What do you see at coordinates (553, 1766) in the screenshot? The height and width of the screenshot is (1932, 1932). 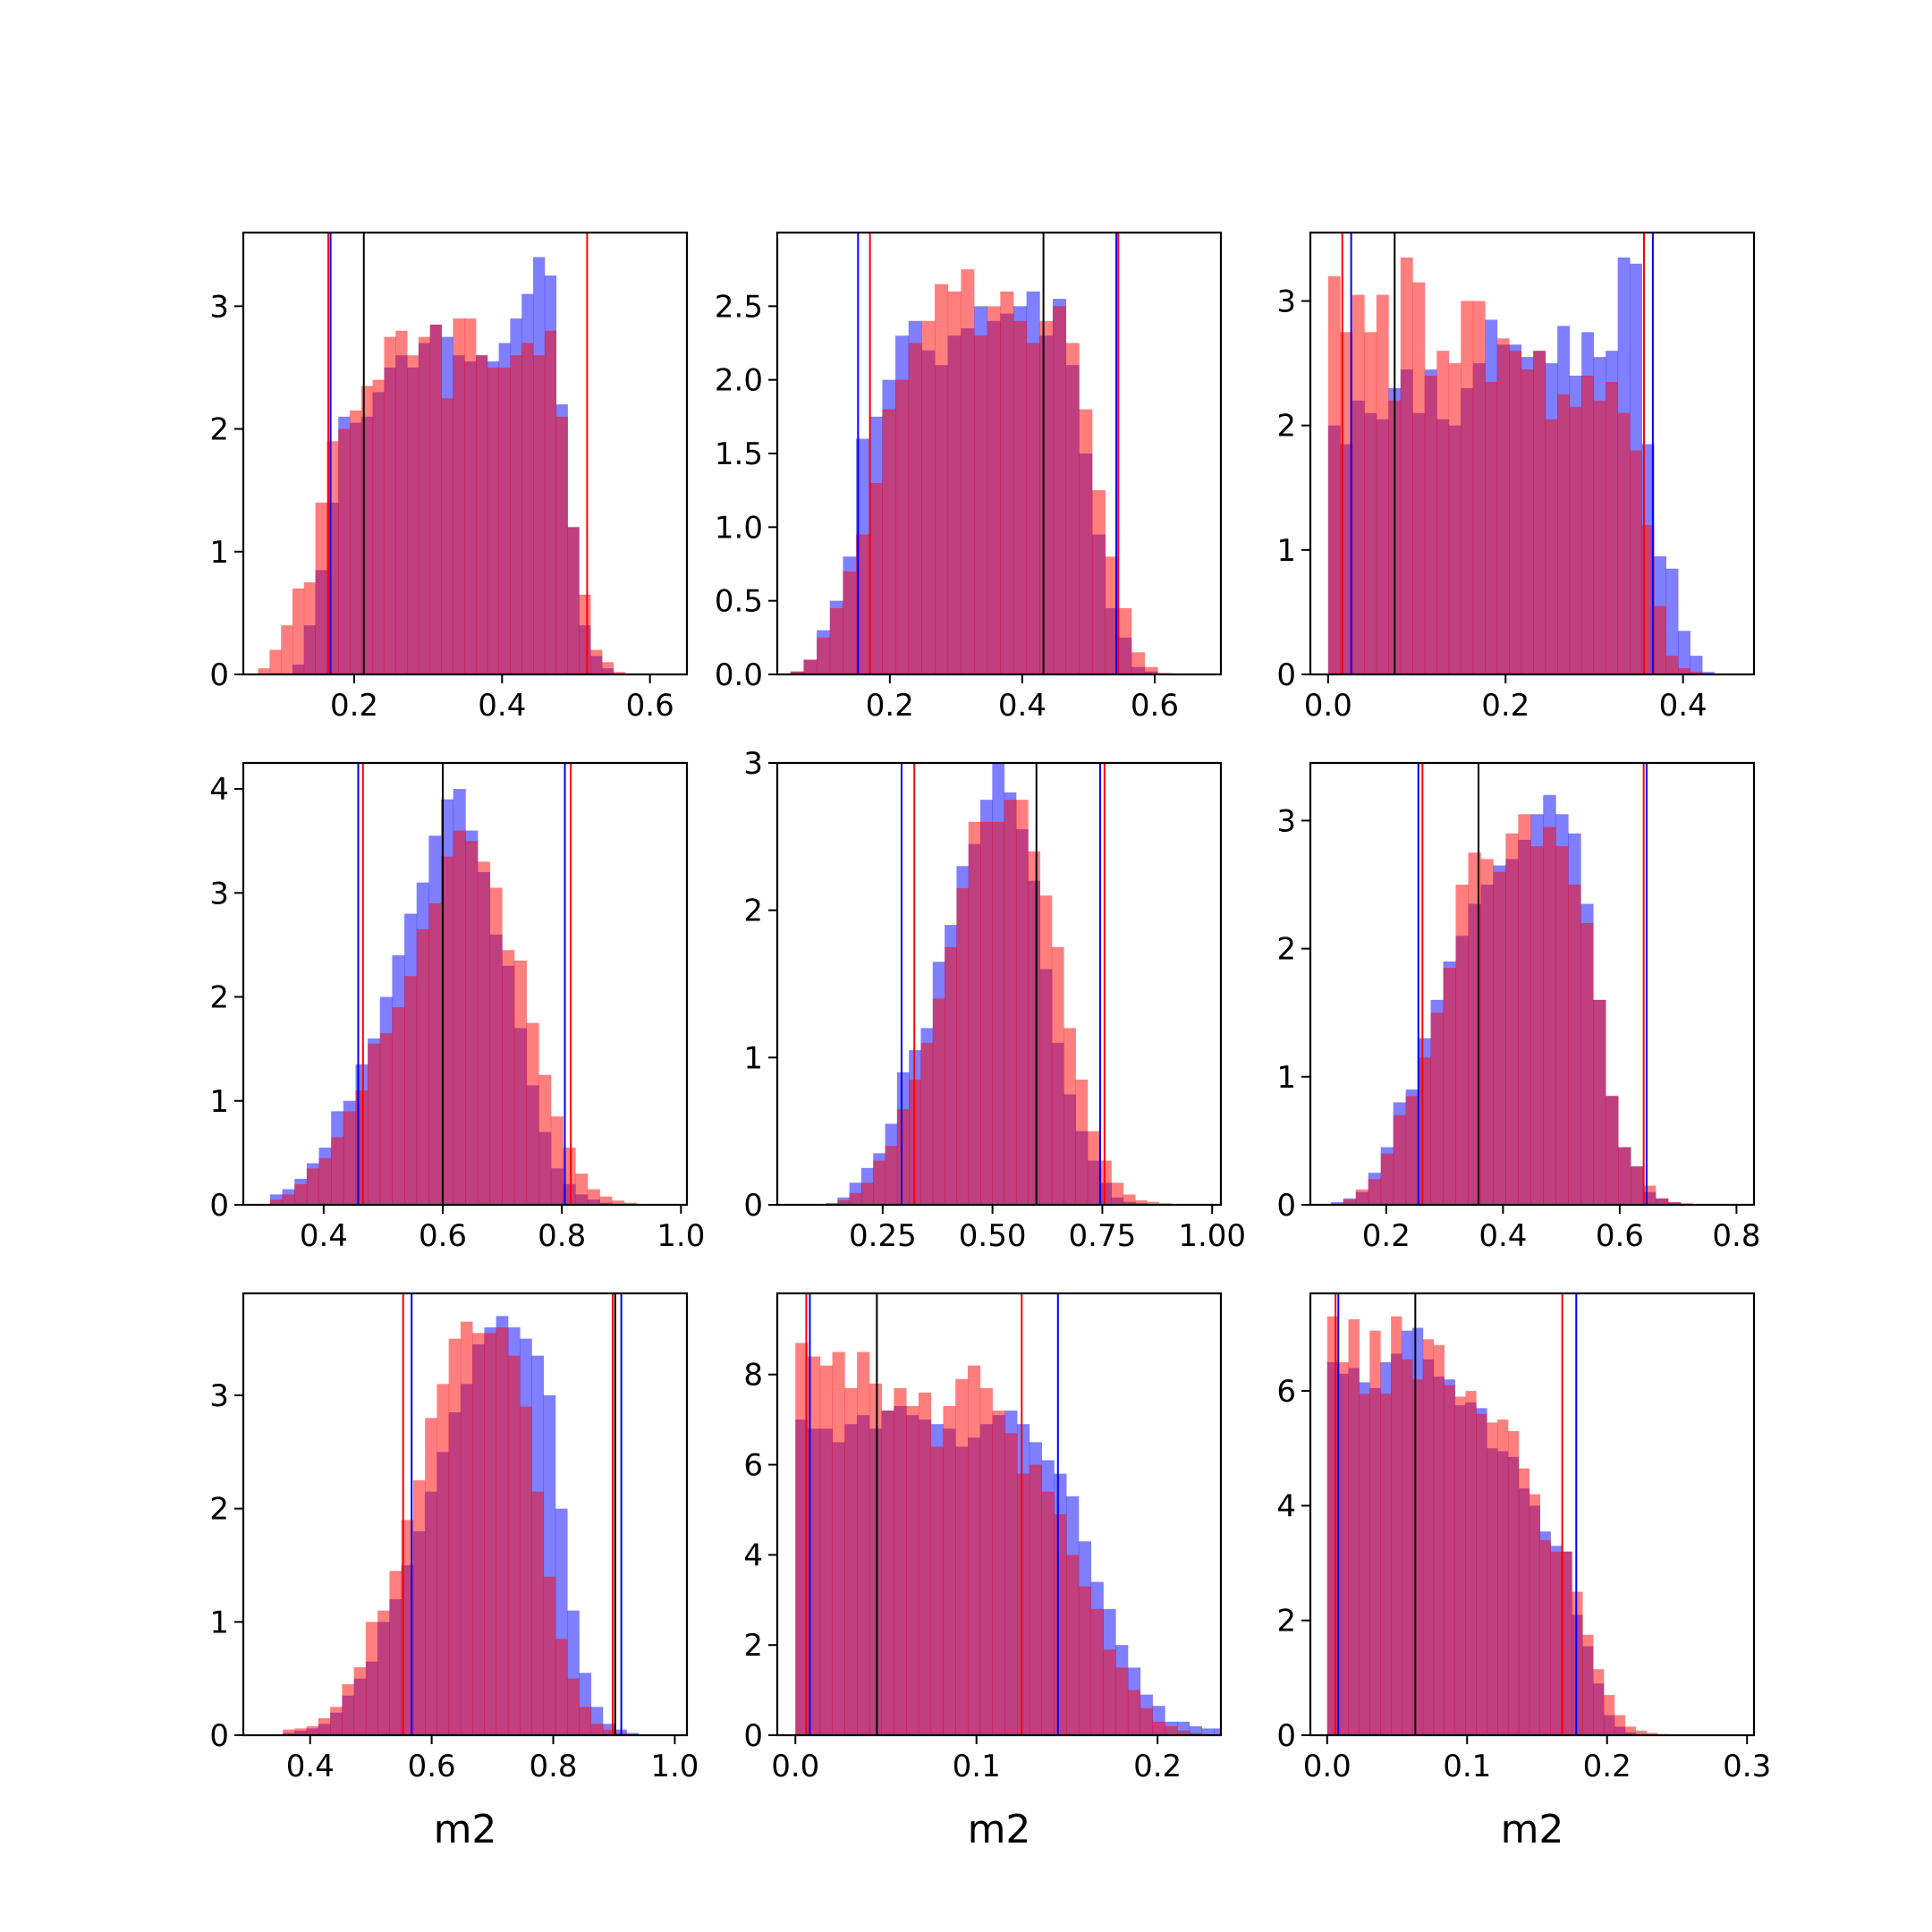 I see `x-tick-label: 0.8` at bounding box center [553, 1766].